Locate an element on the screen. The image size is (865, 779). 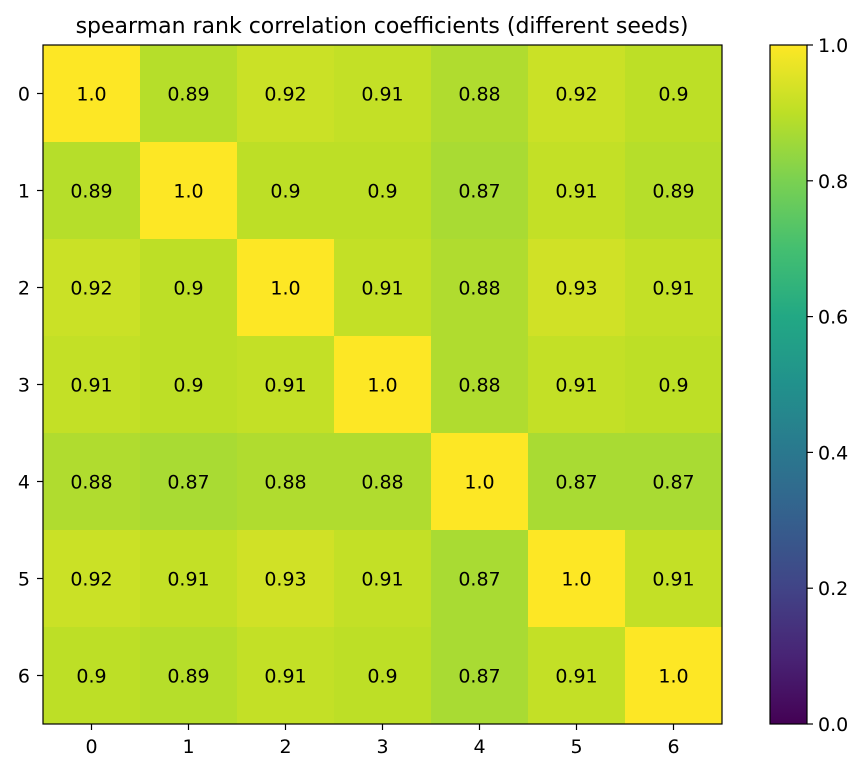
y-tick-label: 6 is located at coordinates (24, 677).